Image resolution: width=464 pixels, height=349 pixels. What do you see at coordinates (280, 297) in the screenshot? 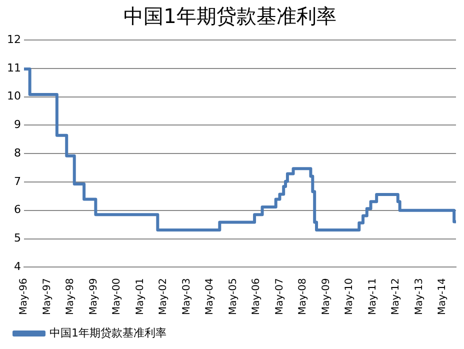
I see `x-tick-label: May-07` at bounding box center [280, 297].